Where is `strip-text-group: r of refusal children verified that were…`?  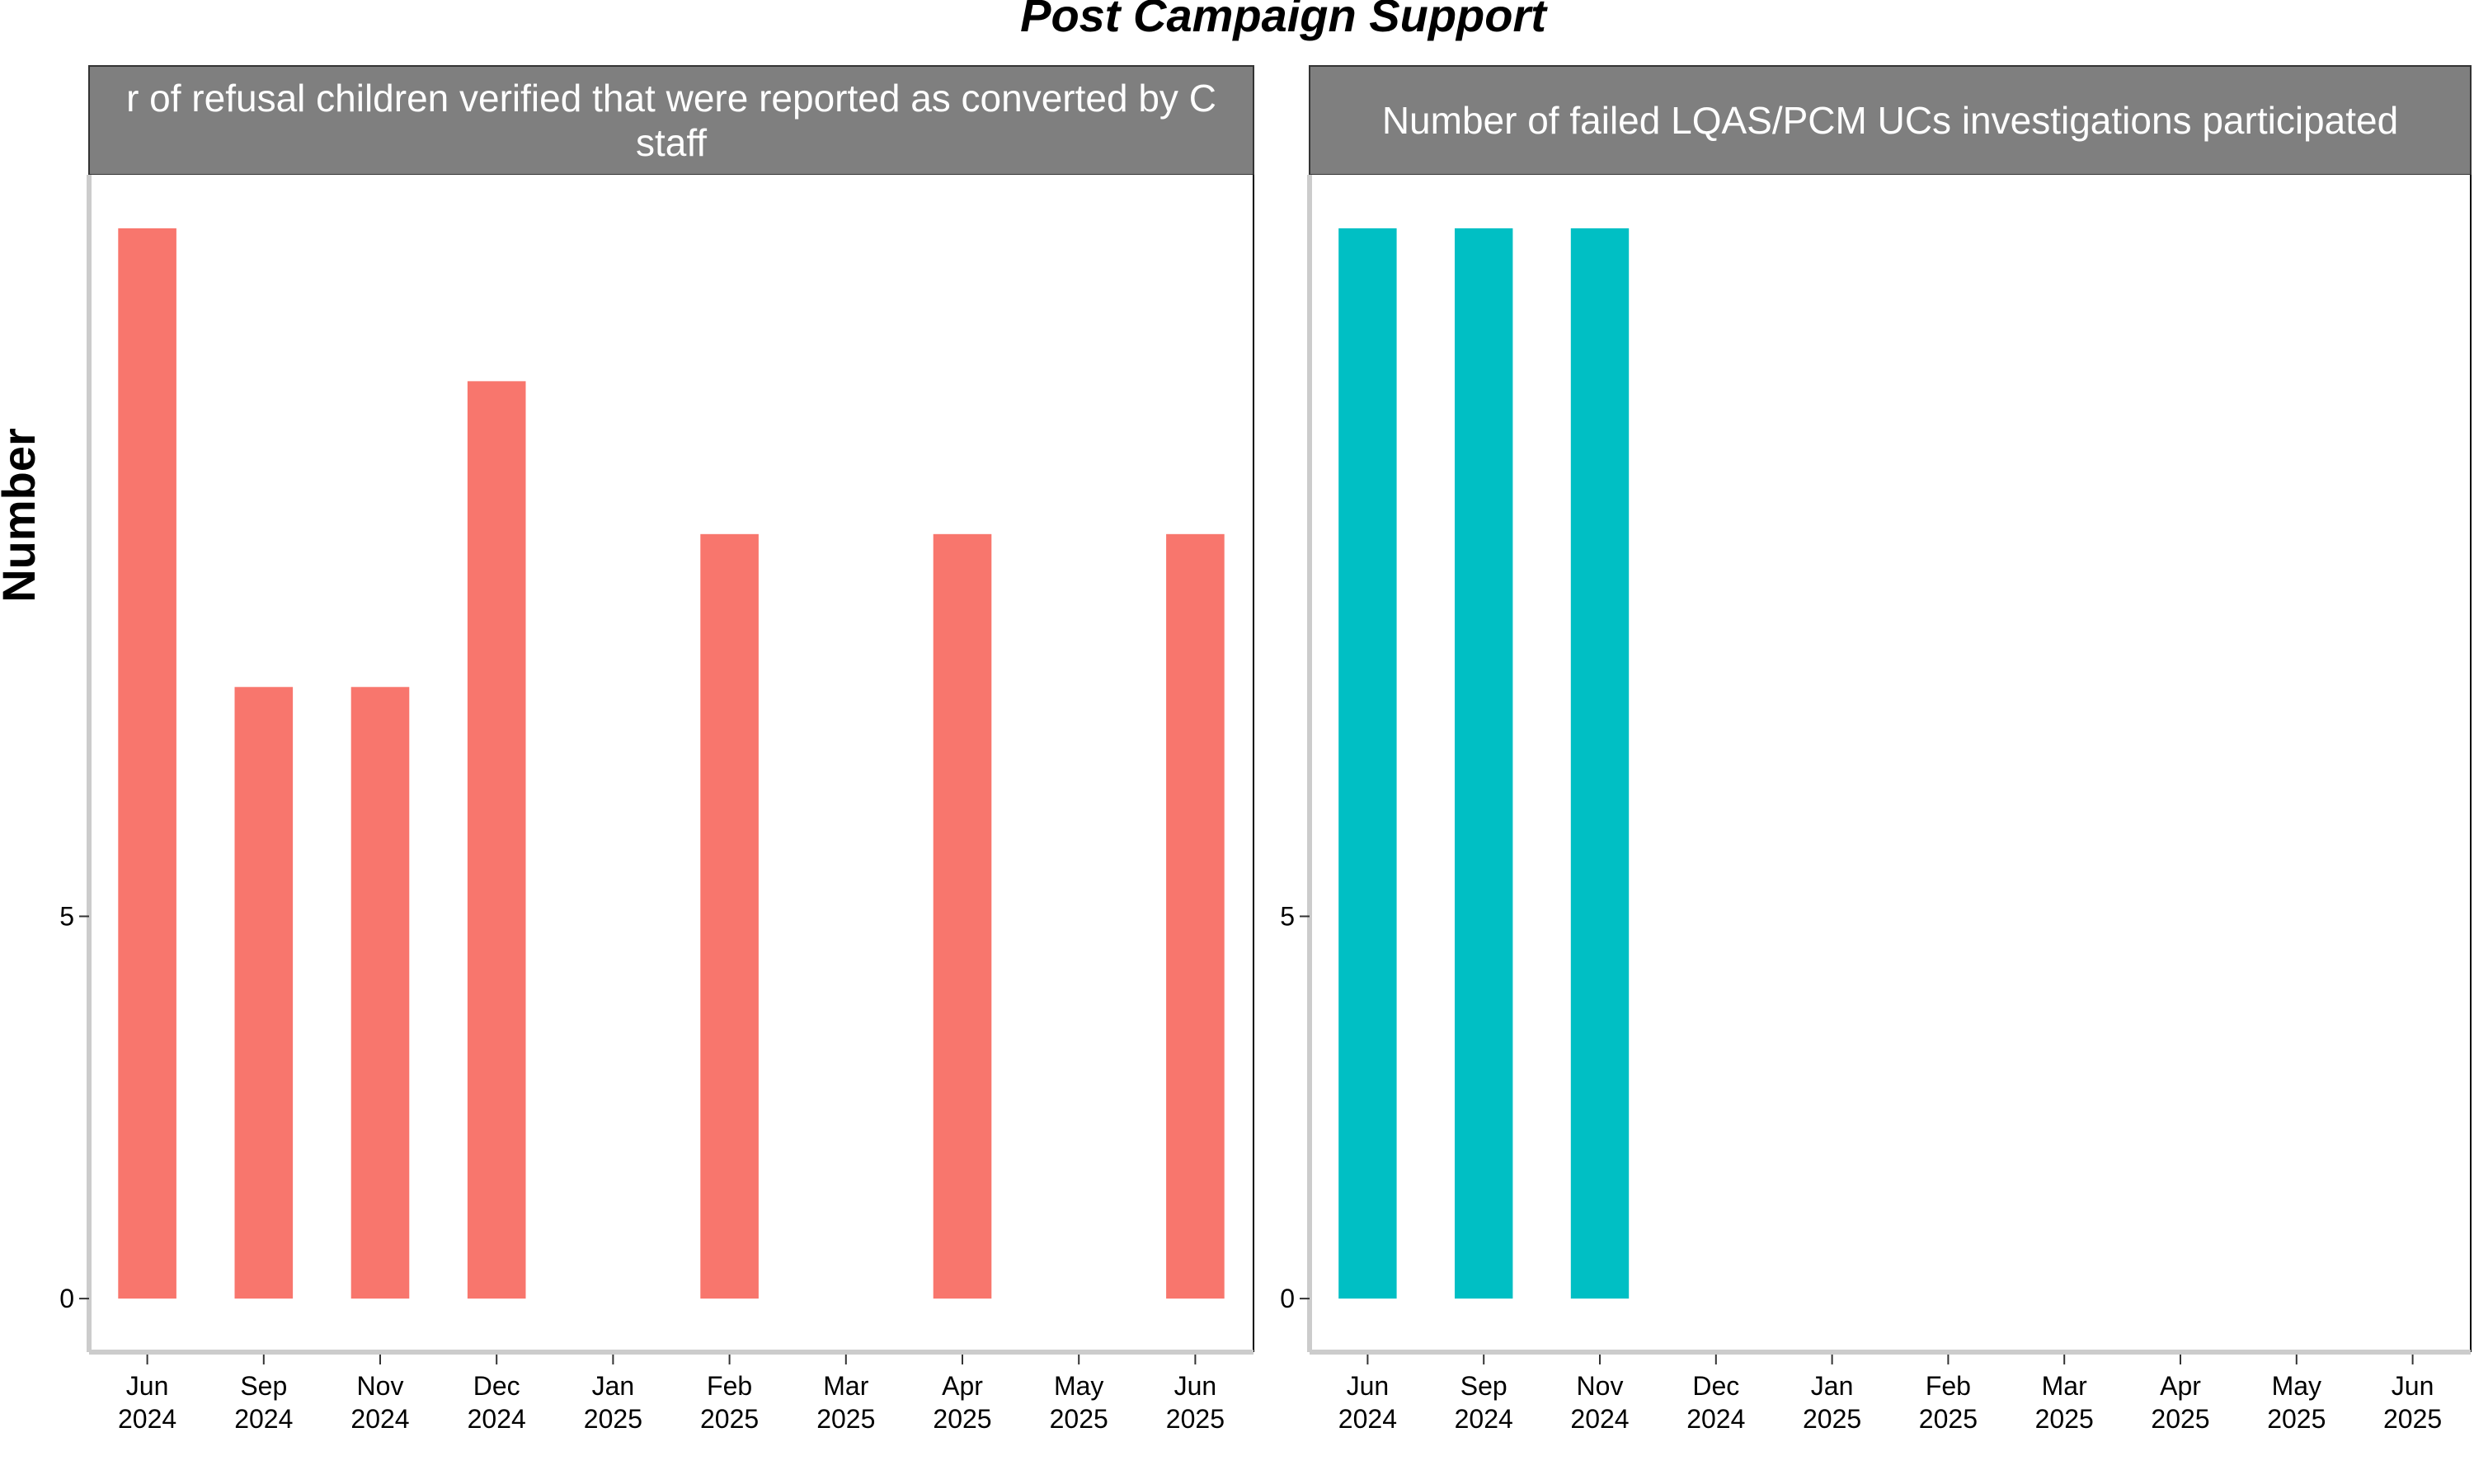 strip-text-group: r of refusal children verified that were… is located at coordinates (671, 120).